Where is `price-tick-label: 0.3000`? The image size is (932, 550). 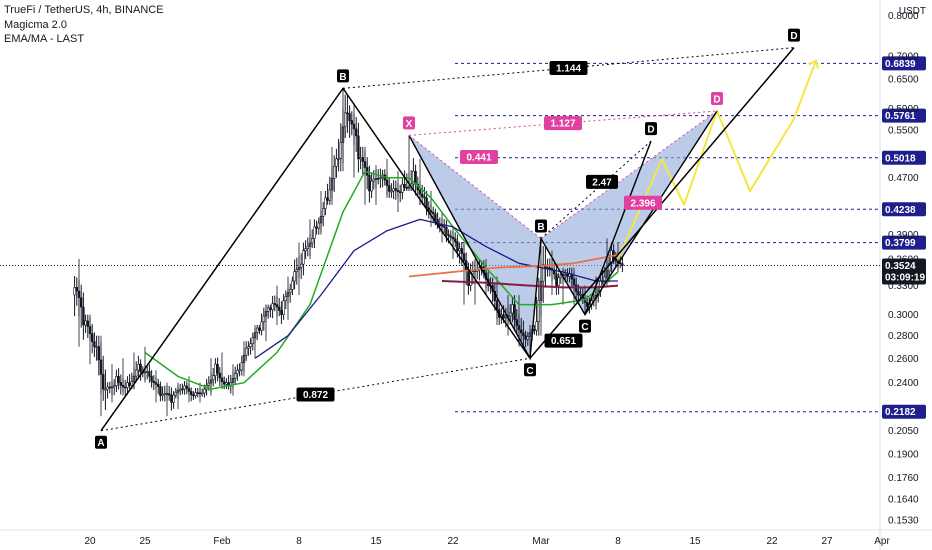
price-tick-label: 0.3000 is located at coordinates (903, 315).